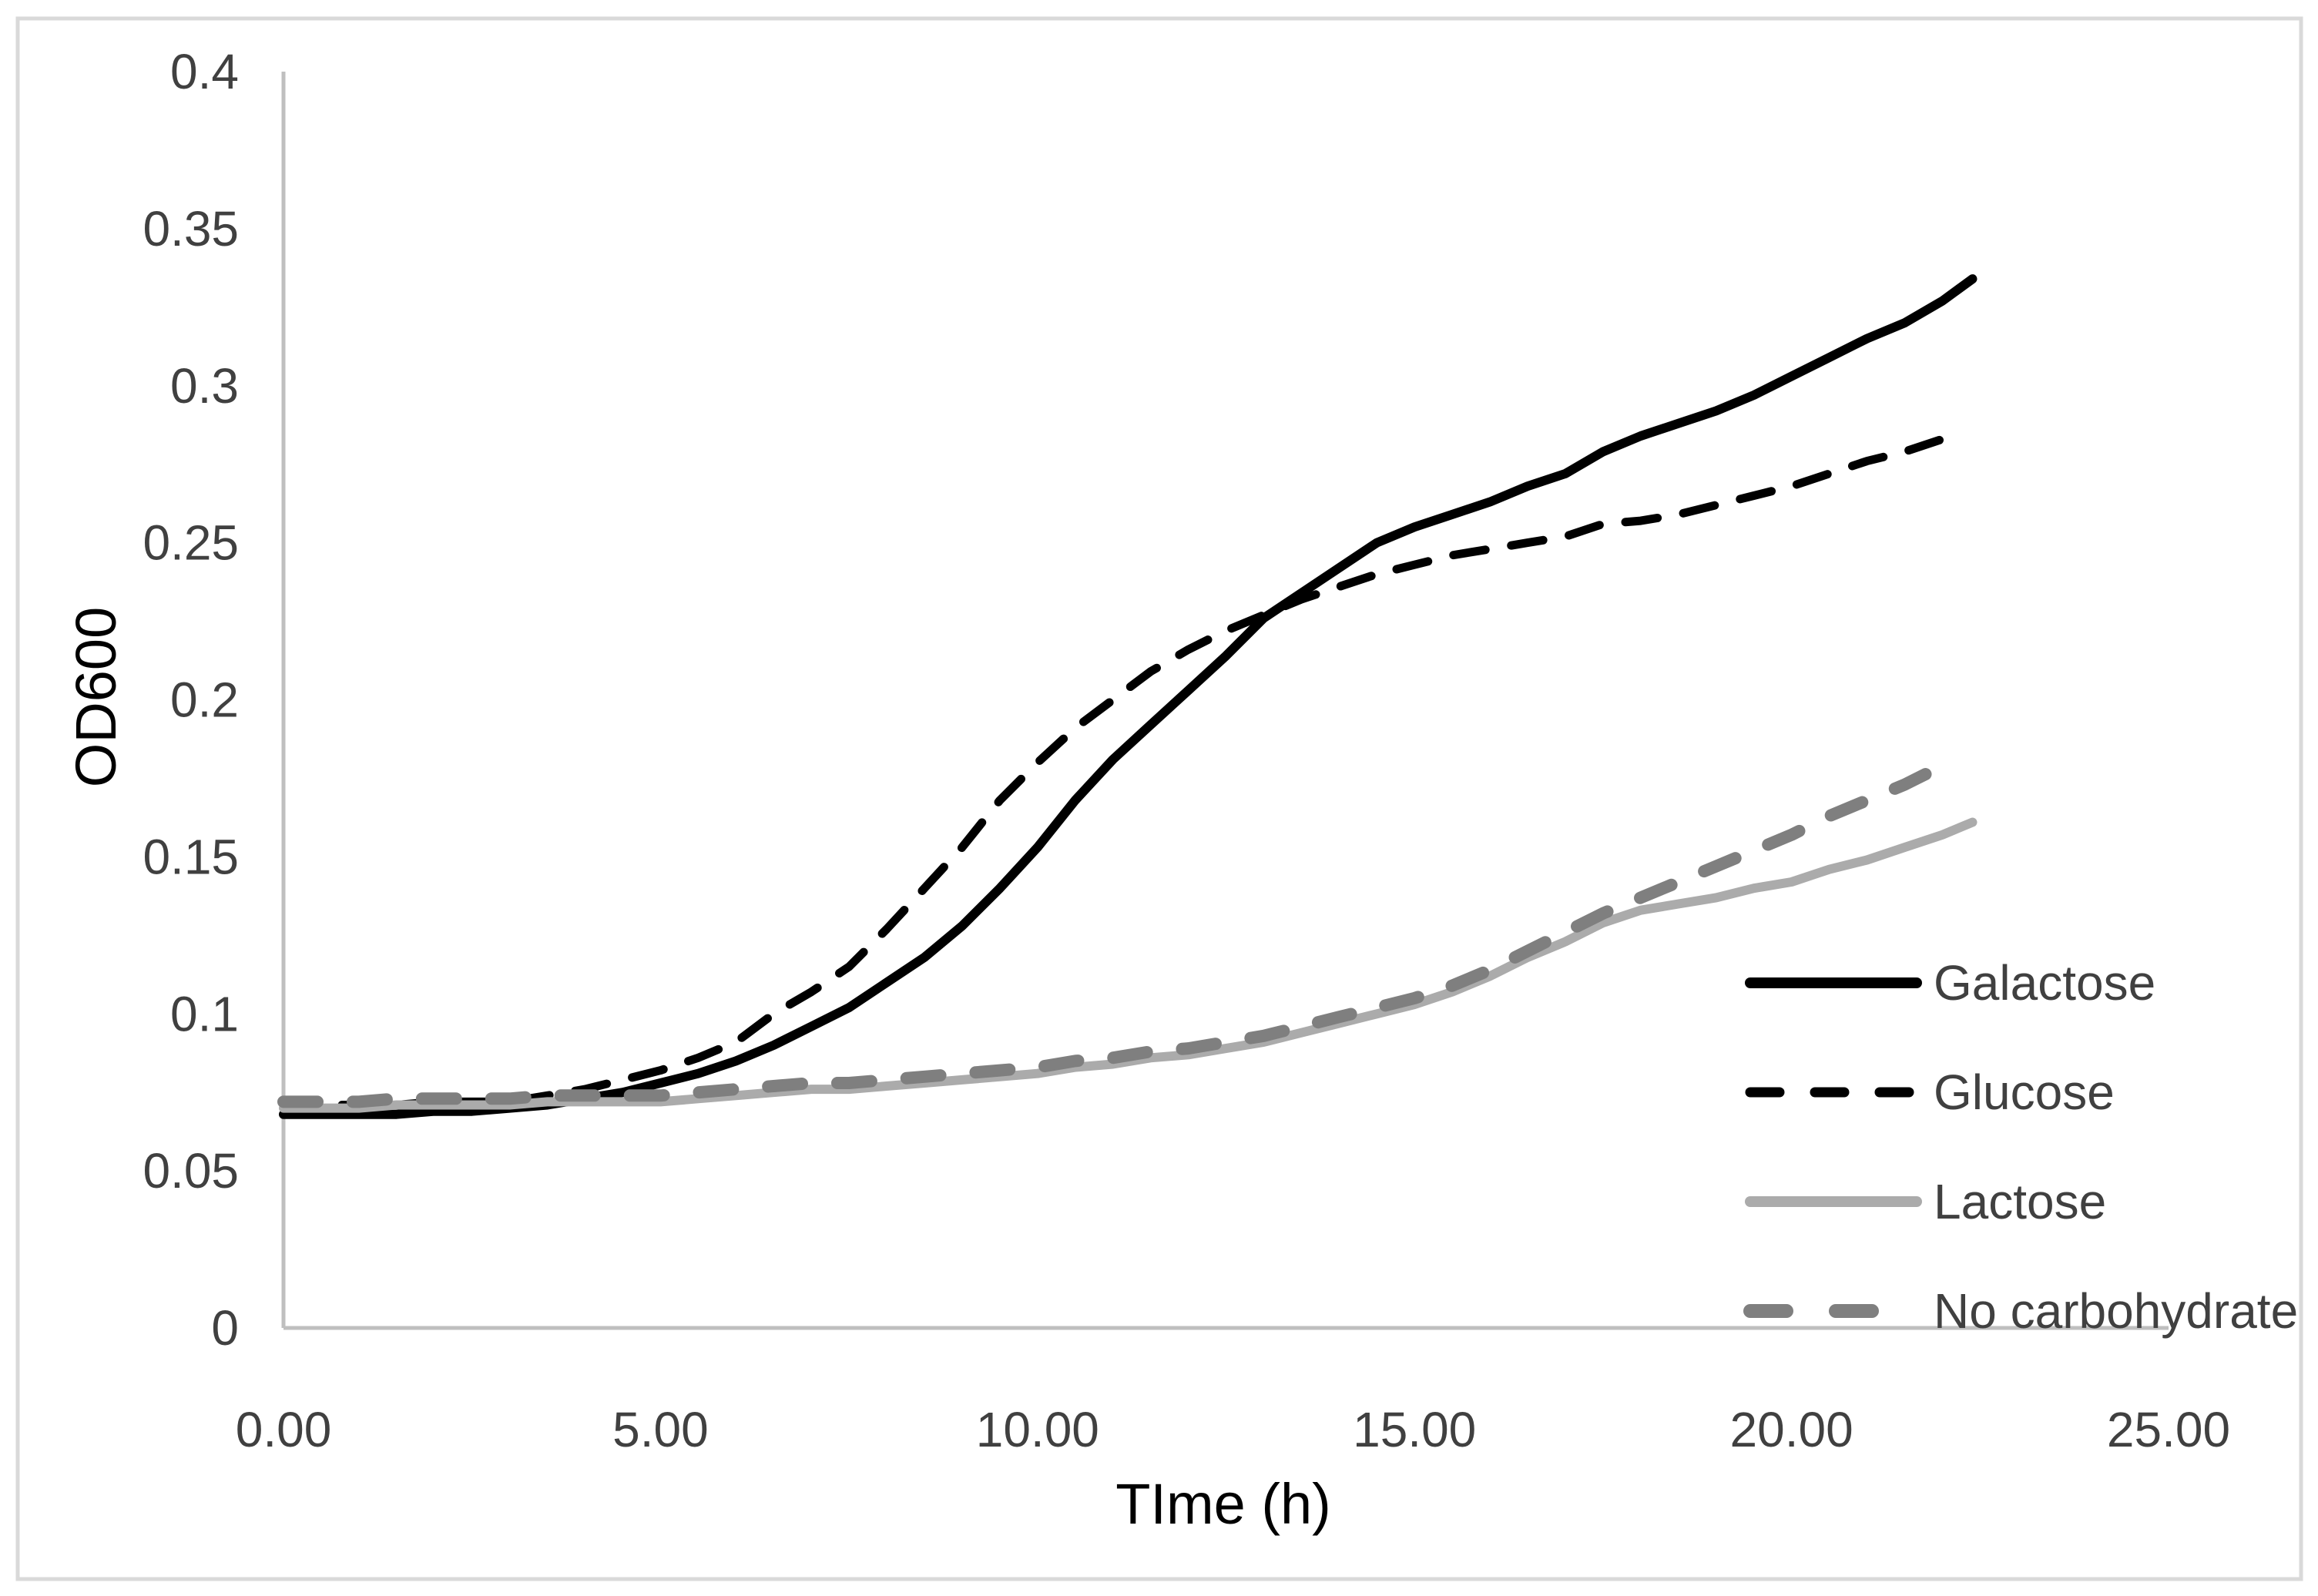 The width and height of the screenshot is (2318, 1596). What do you see at coordinates (2020, 1201) in the screenshot?
I see `legend-label: Lactose` at bounding box center [2020, 1201].